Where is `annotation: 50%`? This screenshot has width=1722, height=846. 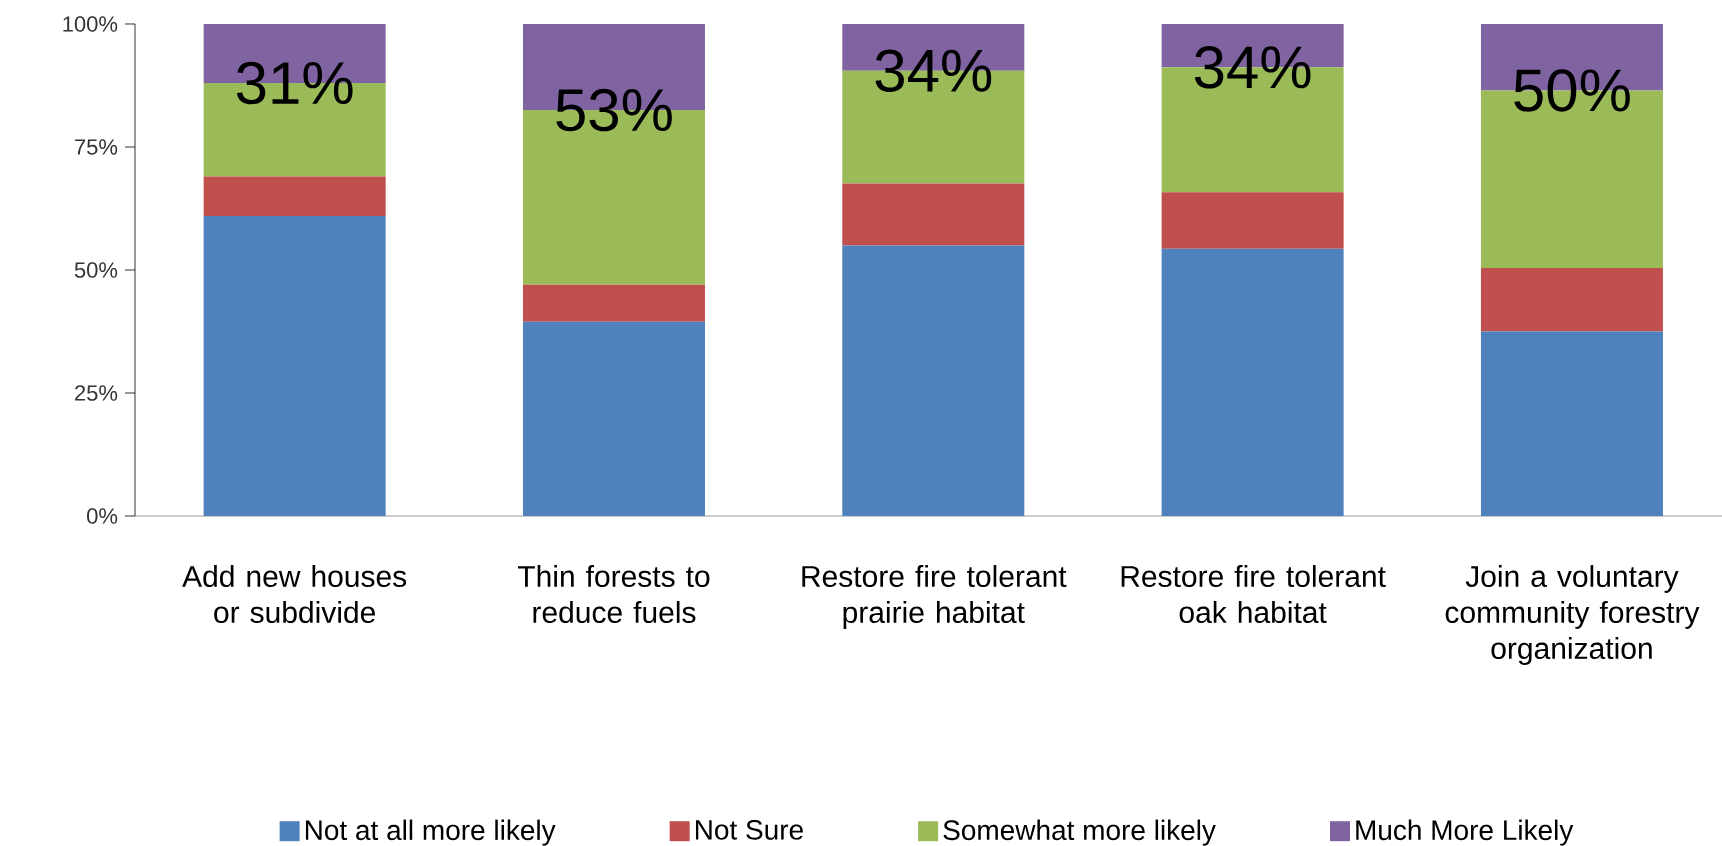 annotation: 50% is located at coordinates (1572, 90).